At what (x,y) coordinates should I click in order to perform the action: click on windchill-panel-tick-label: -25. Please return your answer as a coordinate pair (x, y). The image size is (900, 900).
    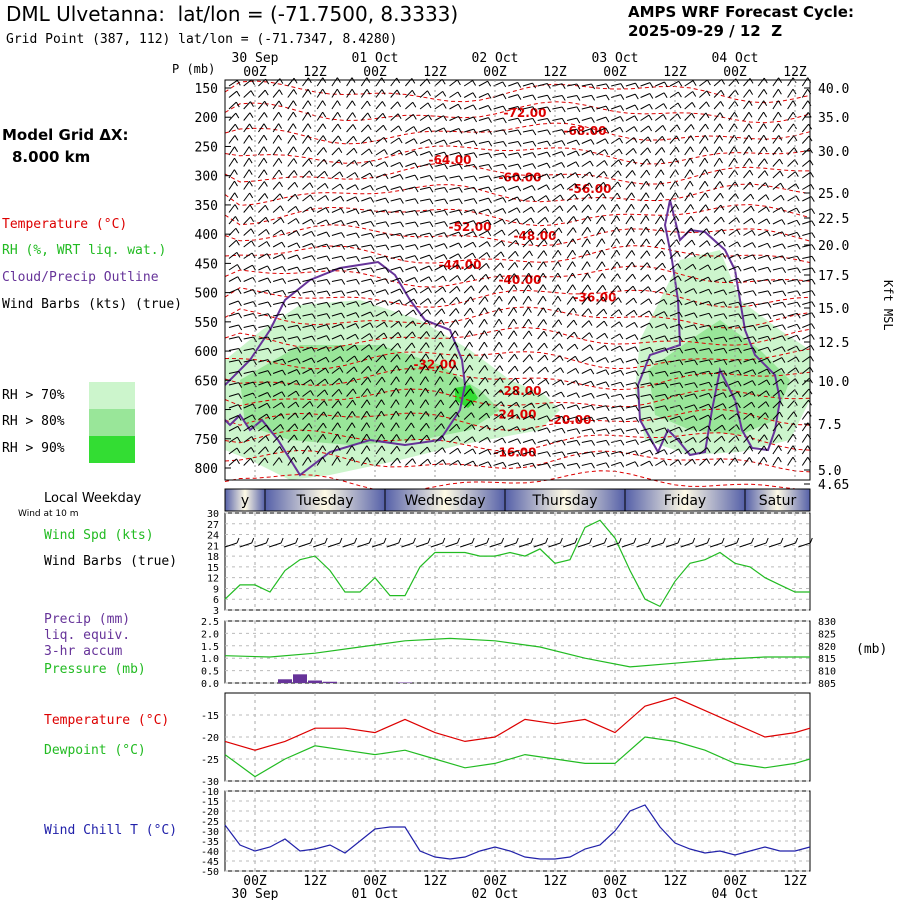
    Looking at the image, I should click on (210, 822).